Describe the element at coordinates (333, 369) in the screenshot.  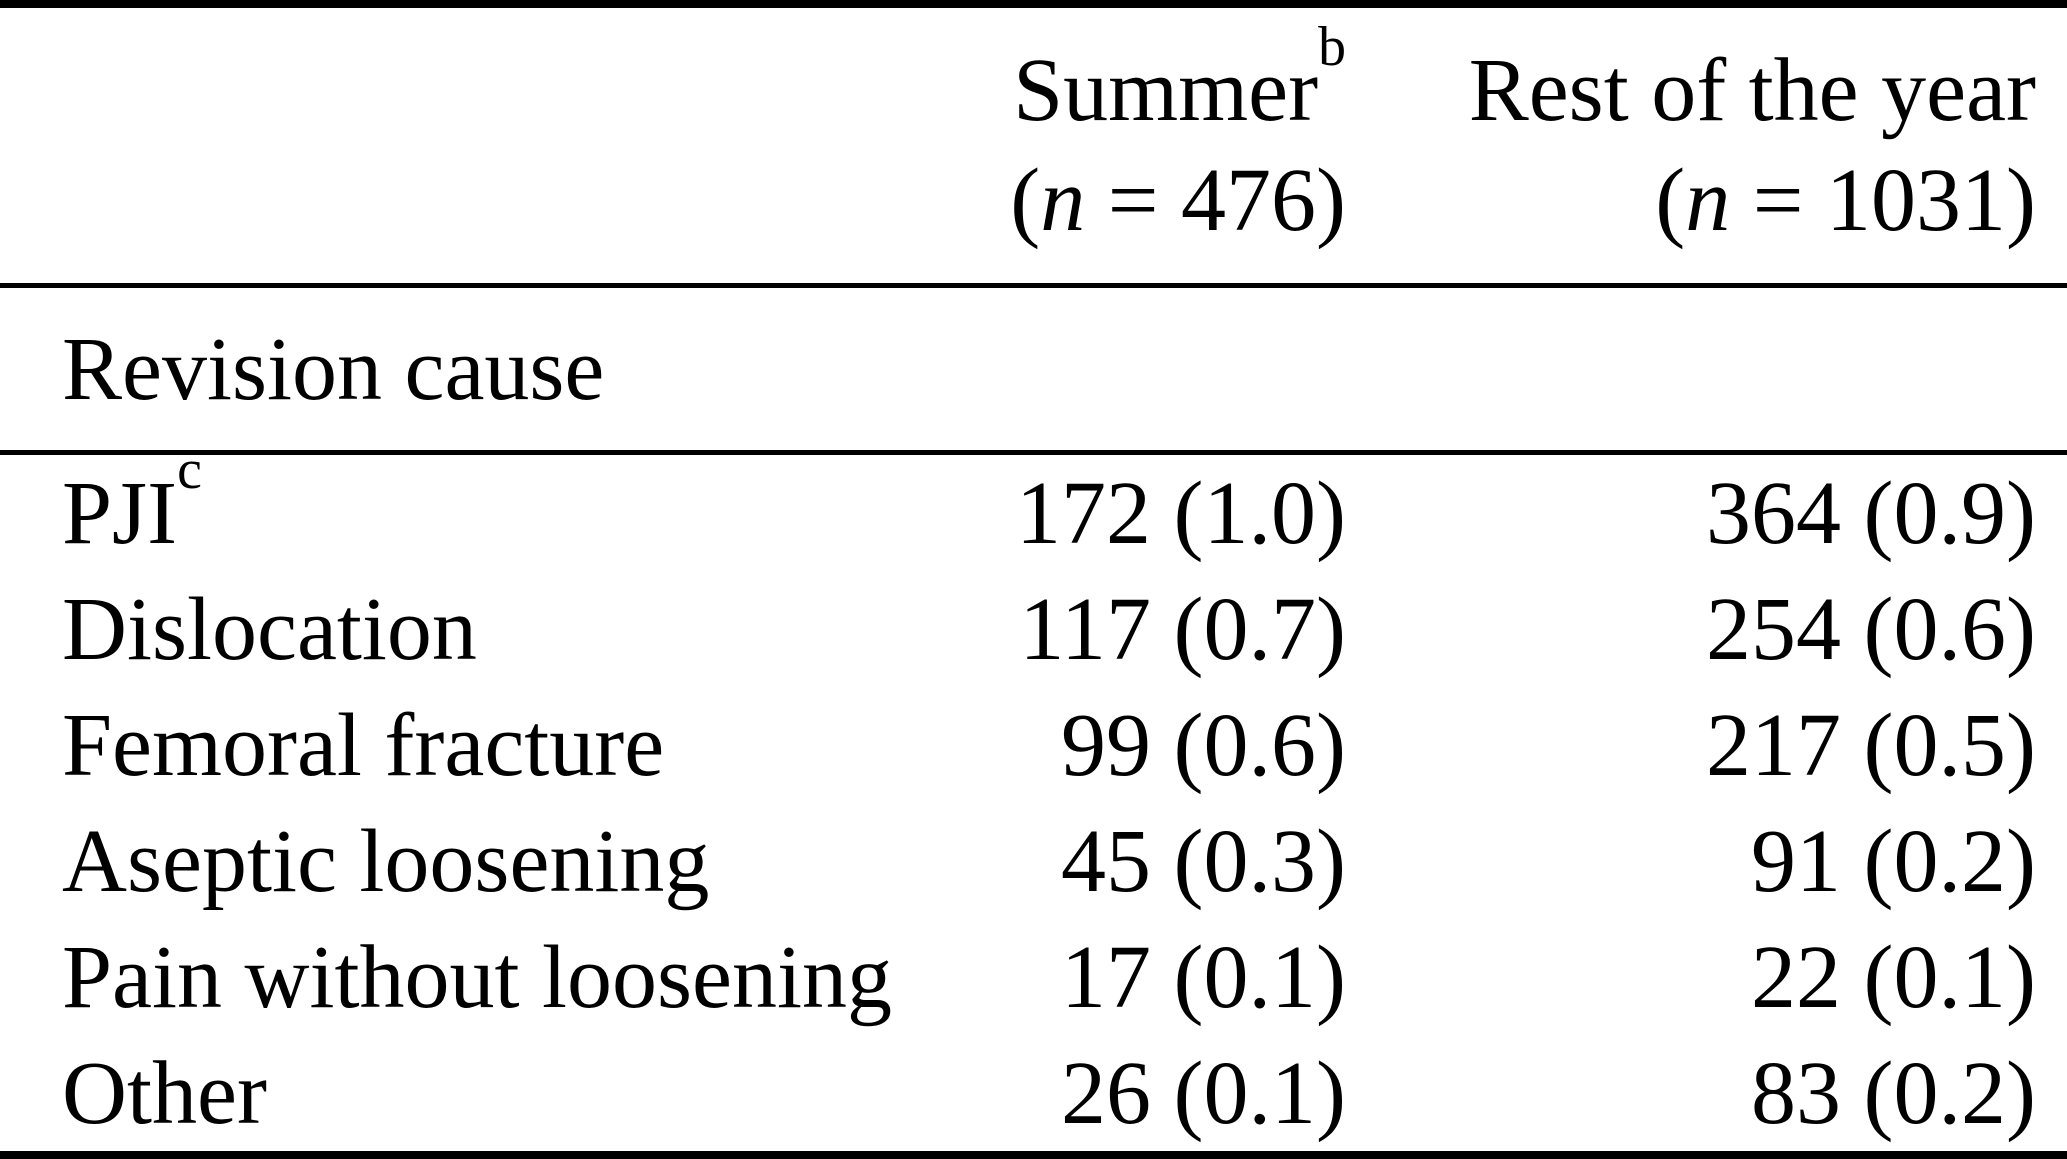
I see `section-title: Revision cause` at that location.